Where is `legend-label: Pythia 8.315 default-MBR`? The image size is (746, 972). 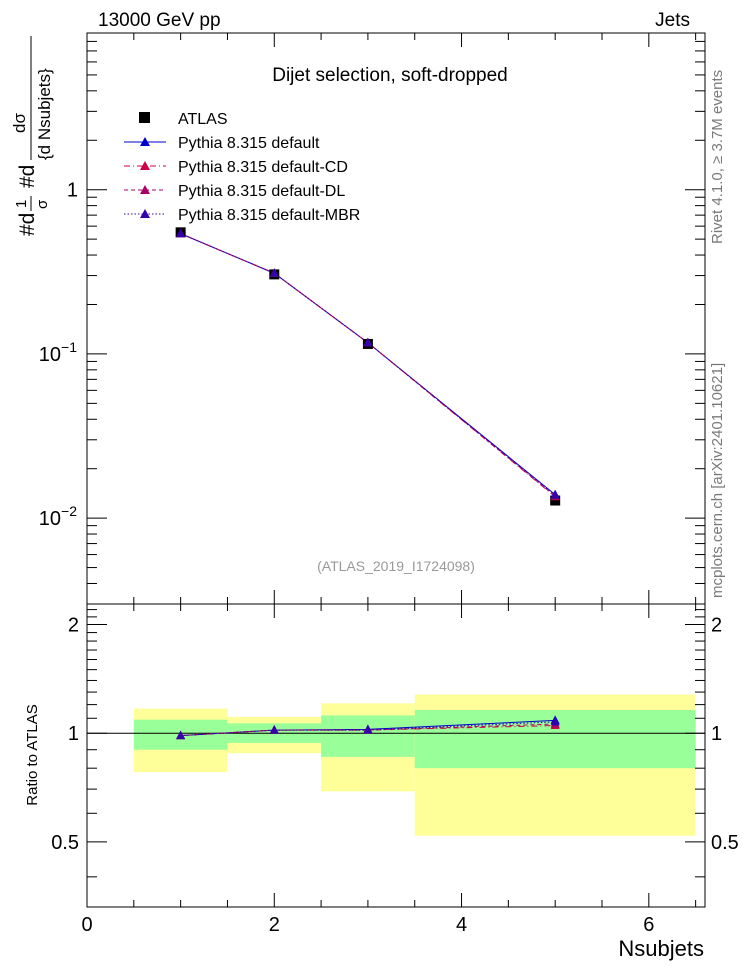 legend-label: Pythia 8.315 default-MBR is located at coordinates (269, 215).